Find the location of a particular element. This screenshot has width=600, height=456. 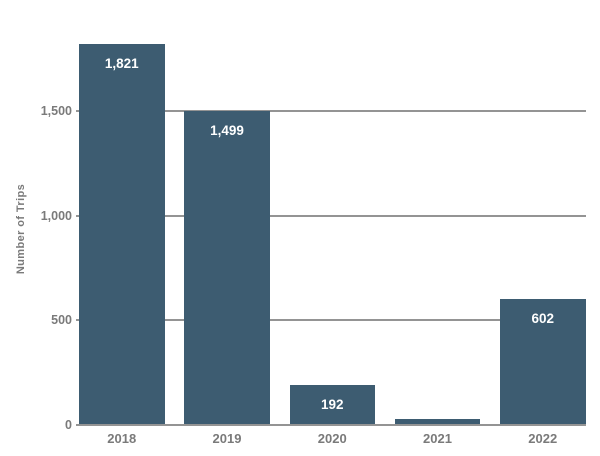

x-tick-label: 2018 is located at coordinates (122, 438).